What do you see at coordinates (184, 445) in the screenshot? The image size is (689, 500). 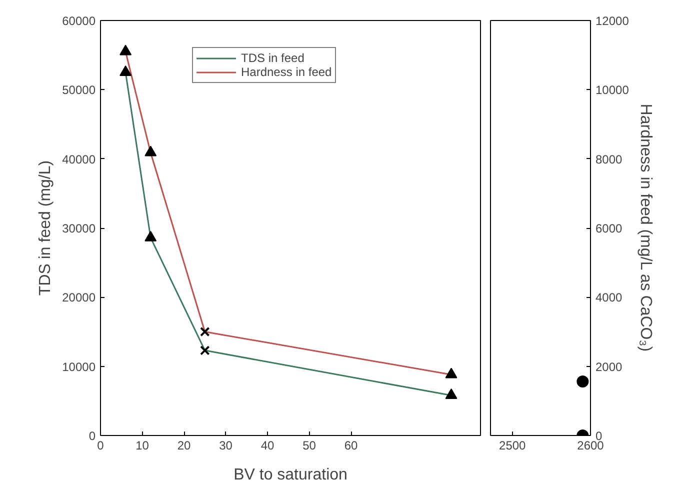 I see `x-tick-label: 20` at bounding box center [184, 445].